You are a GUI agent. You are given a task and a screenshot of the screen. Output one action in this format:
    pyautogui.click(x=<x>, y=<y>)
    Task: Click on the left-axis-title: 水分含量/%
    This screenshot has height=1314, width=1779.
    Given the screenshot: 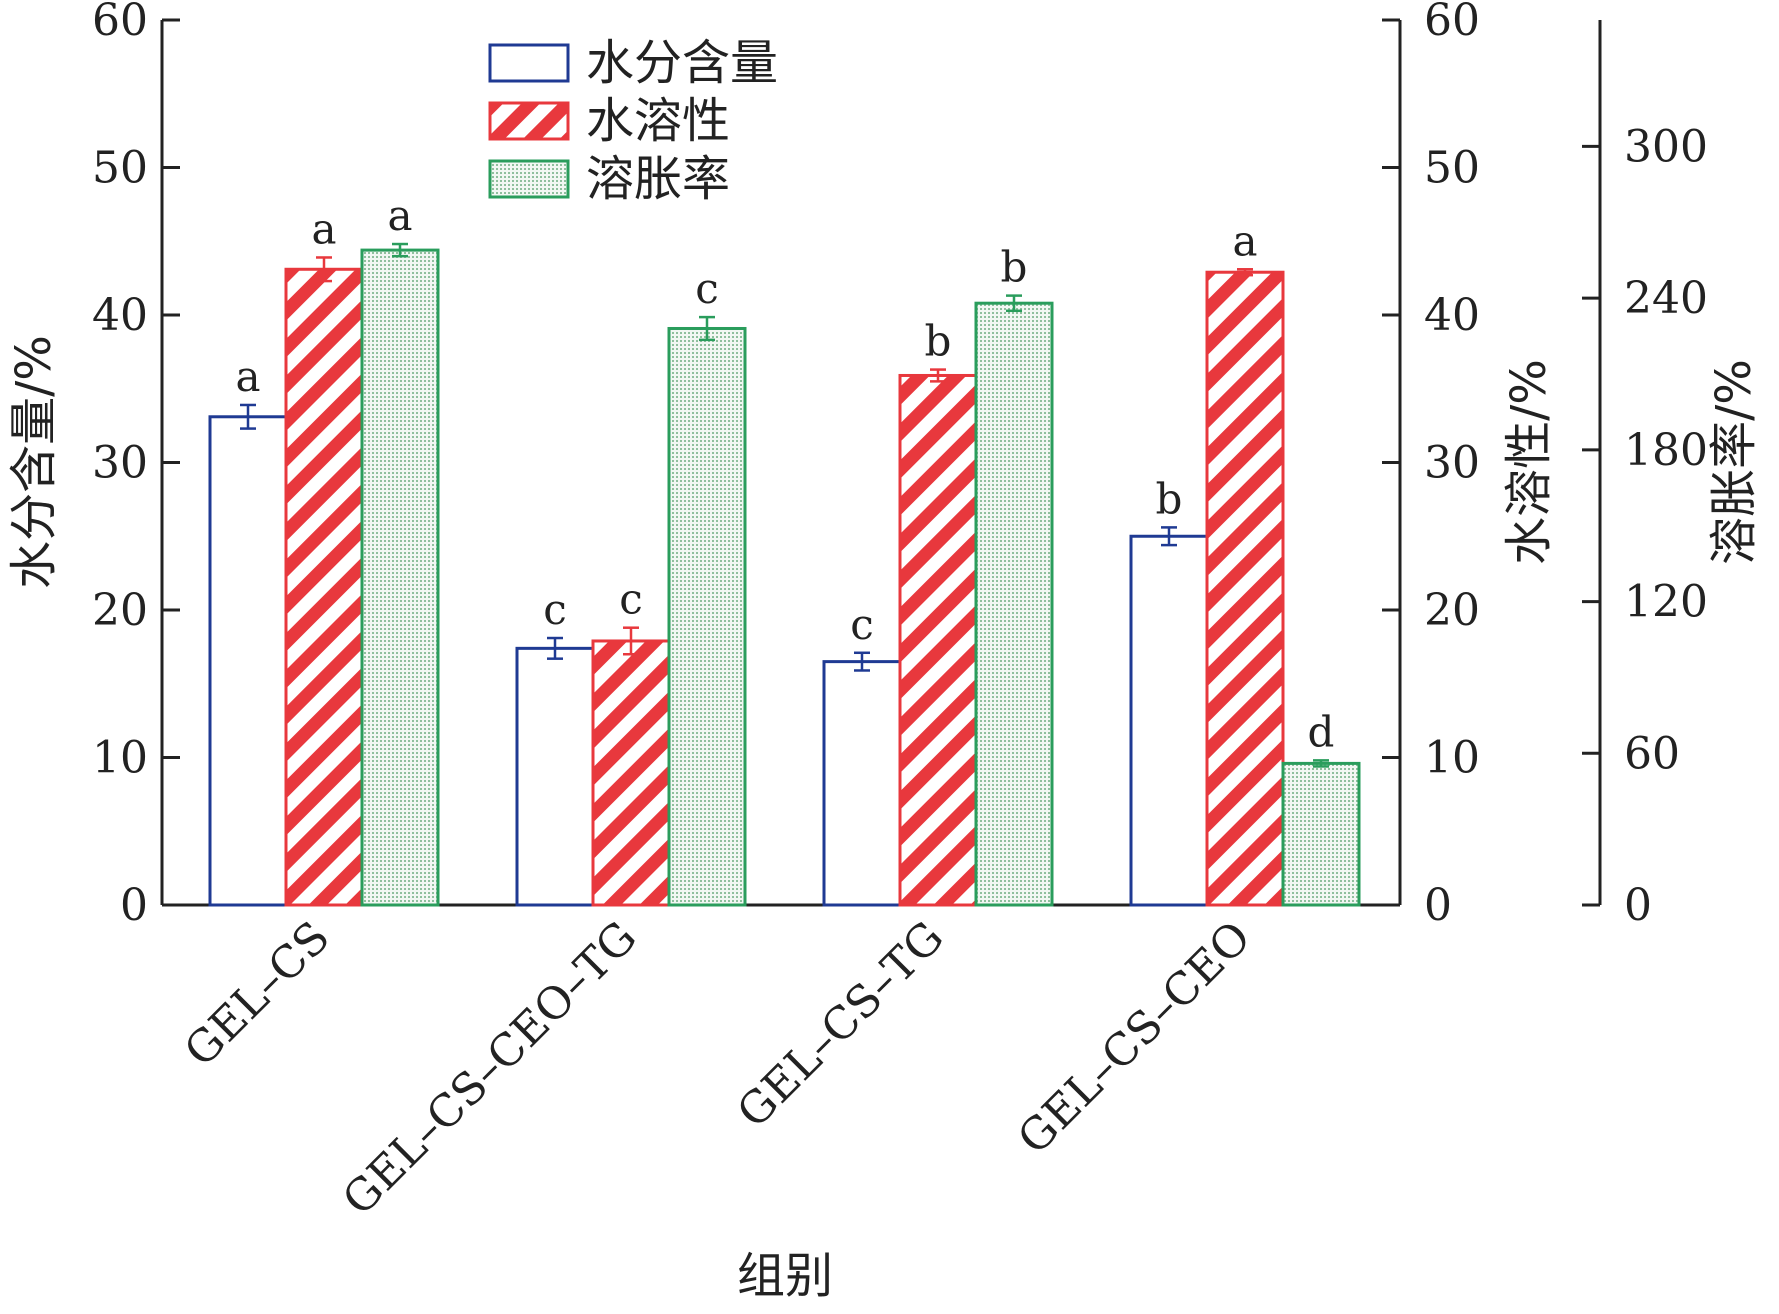 What is the action you would take?
    pyautogui.click(x=34, y=462)
    